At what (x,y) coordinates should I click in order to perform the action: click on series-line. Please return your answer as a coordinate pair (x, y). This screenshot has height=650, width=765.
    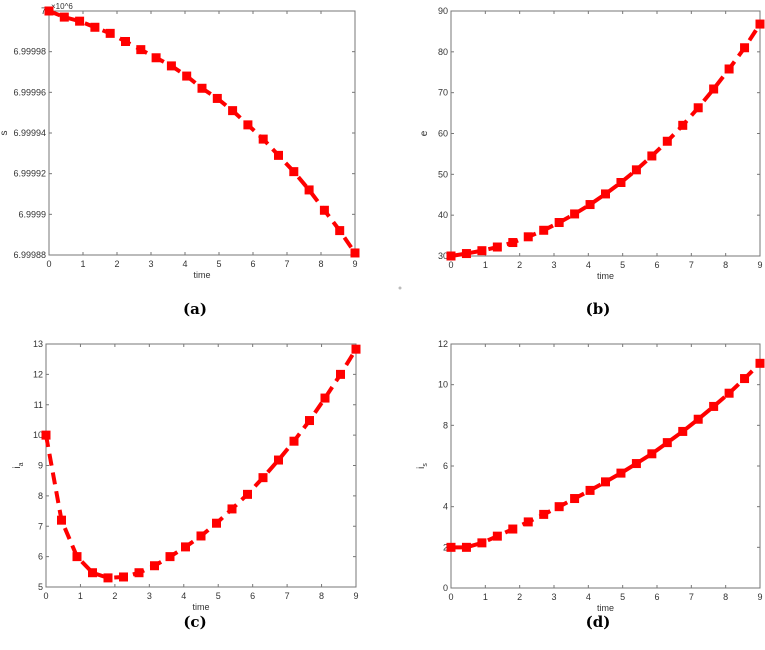
    Looking at the image, I should click on (606, 455).